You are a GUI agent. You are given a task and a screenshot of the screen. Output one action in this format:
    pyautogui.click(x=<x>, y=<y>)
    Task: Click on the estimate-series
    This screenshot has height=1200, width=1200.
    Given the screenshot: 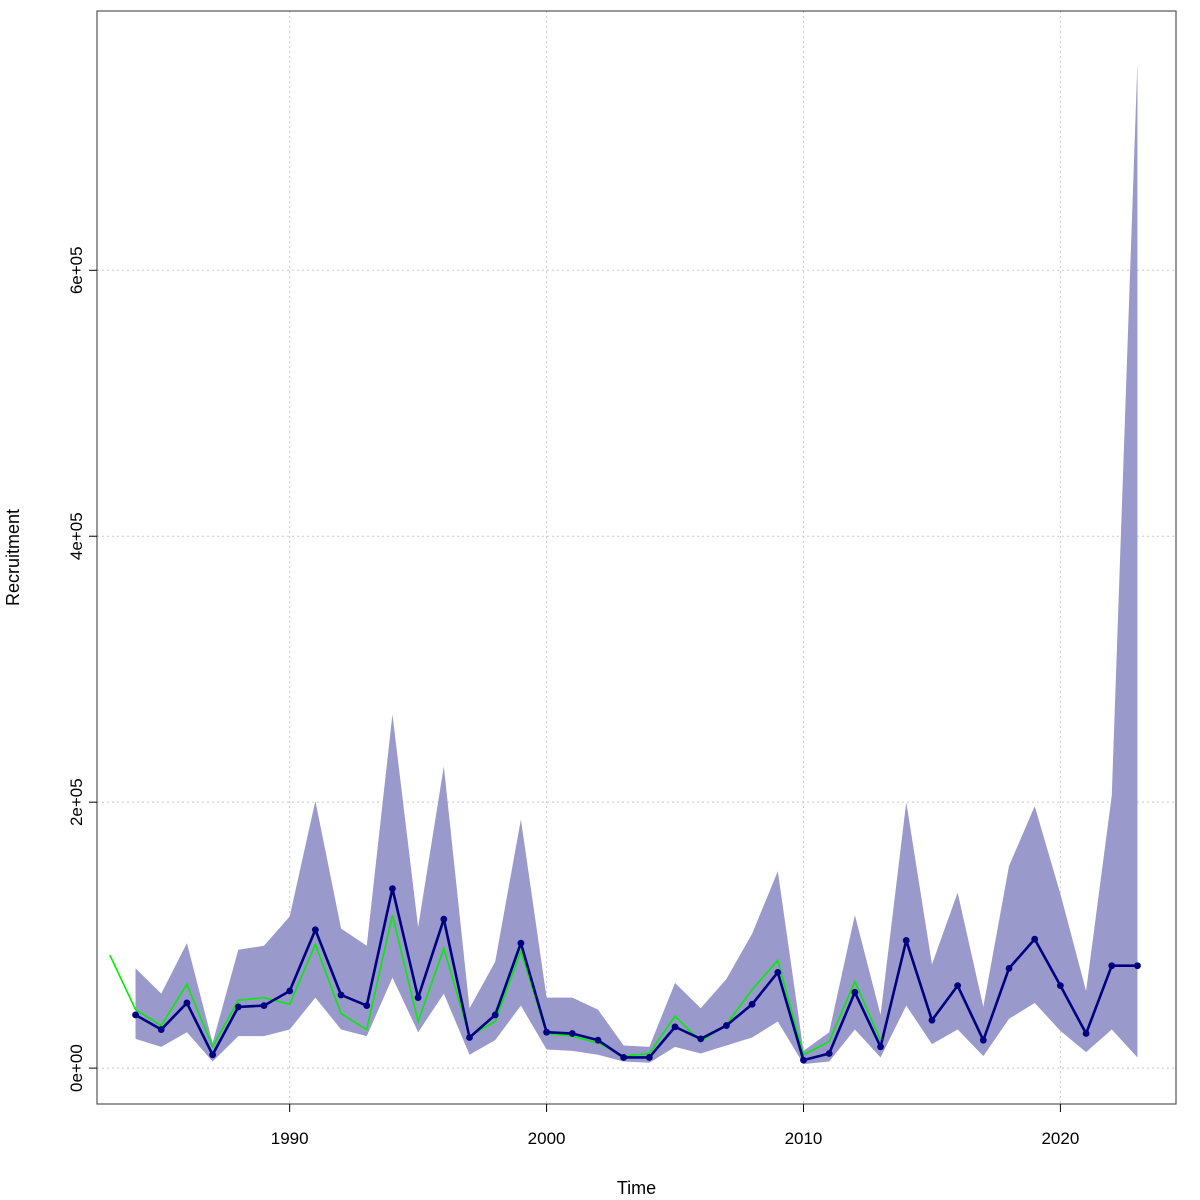 What is the action you would take?
    pyautogui.click(x=636, y=974)
    